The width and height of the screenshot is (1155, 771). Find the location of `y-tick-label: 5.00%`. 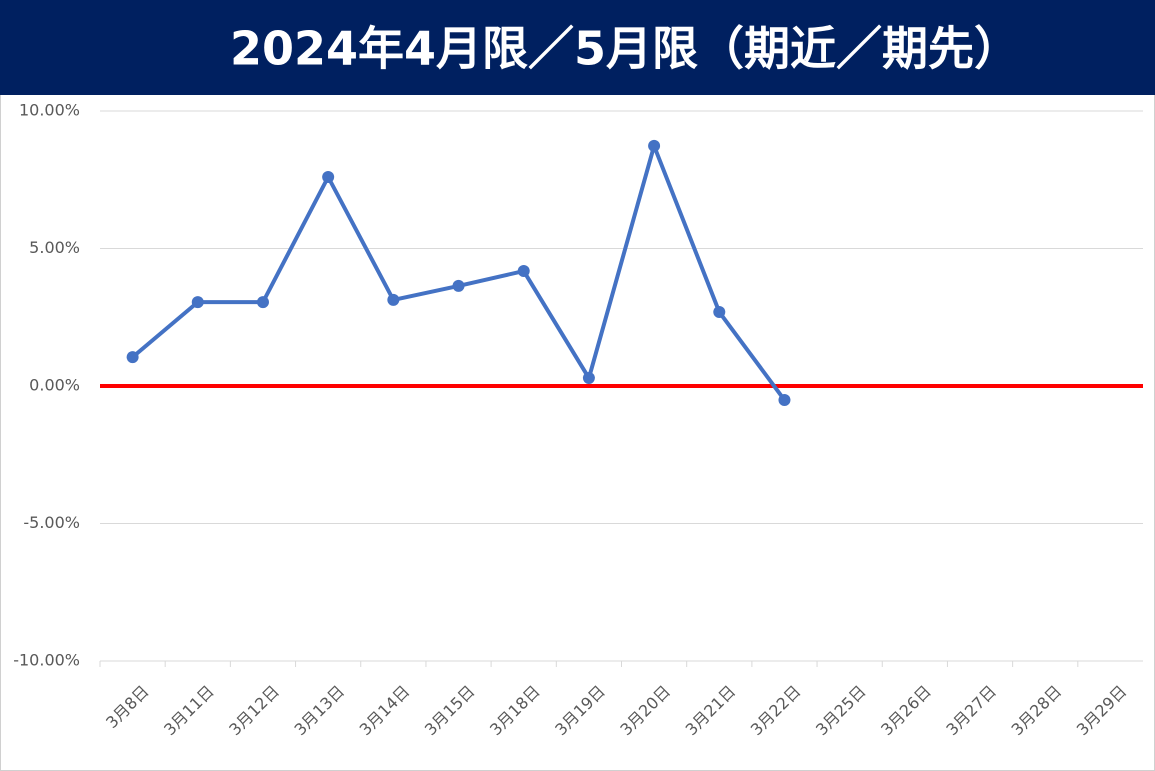

y-tick-label: 5.00% is located at coordinates (54, 247).